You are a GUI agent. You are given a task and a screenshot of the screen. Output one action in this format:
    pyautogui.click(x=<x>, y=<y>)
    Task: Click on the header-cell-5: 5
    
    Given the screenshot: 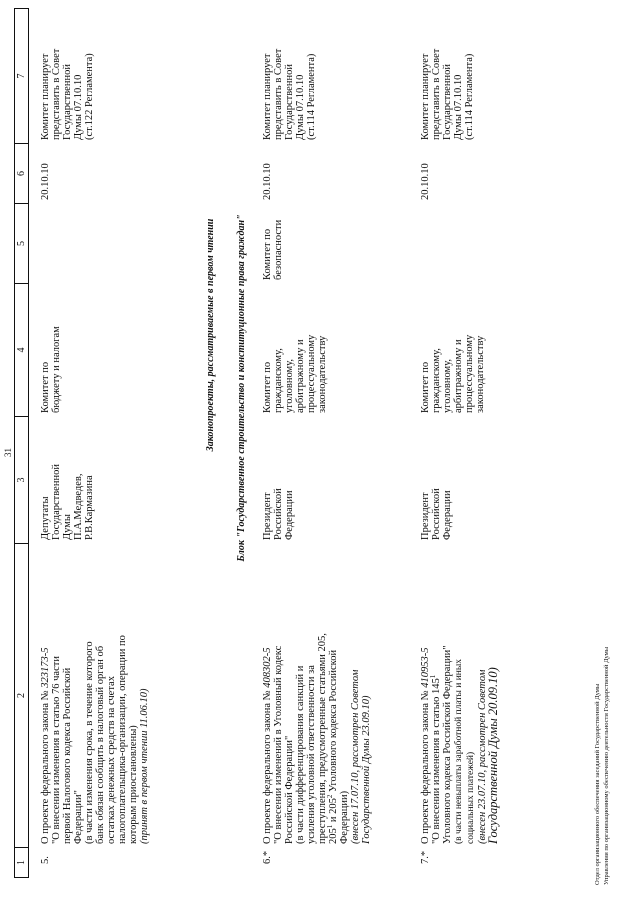 What is the action you would take?
    pyautogui.click(x=21, y=244)
    